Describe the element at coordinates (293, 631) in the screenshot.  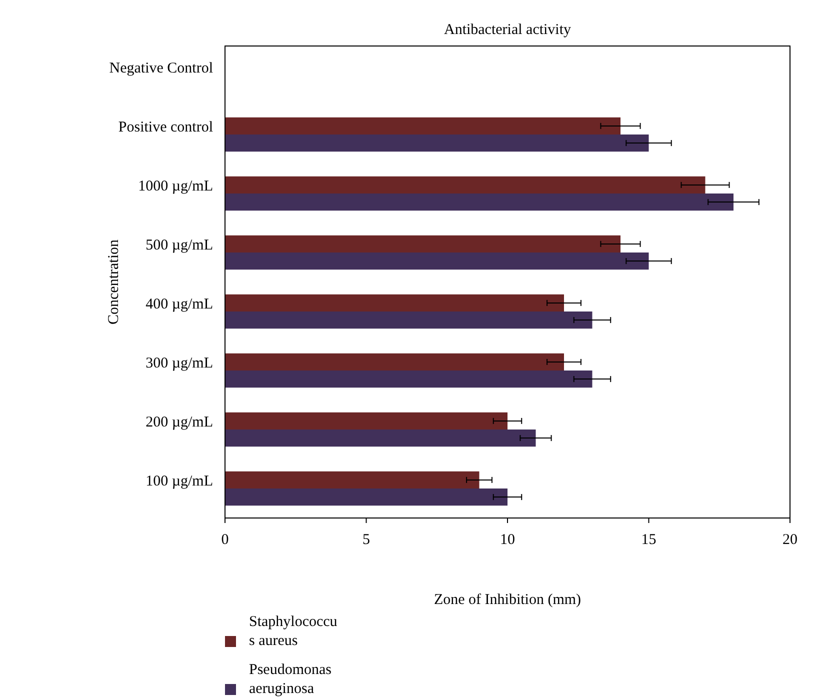
I see `legend-label: Staphylococcus aureus` at that location.